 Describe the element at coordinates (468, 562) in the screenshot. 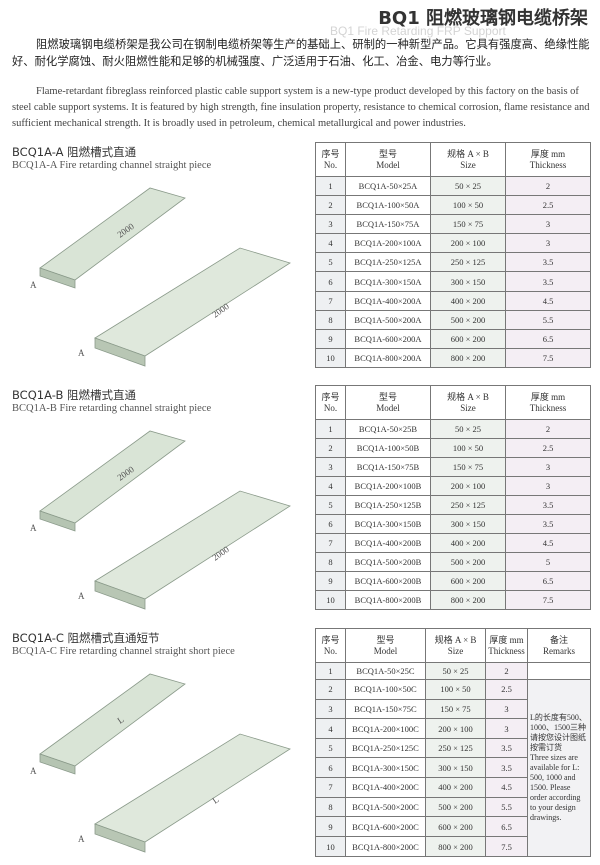

I see `table-cell: 500 × 200` at that location.